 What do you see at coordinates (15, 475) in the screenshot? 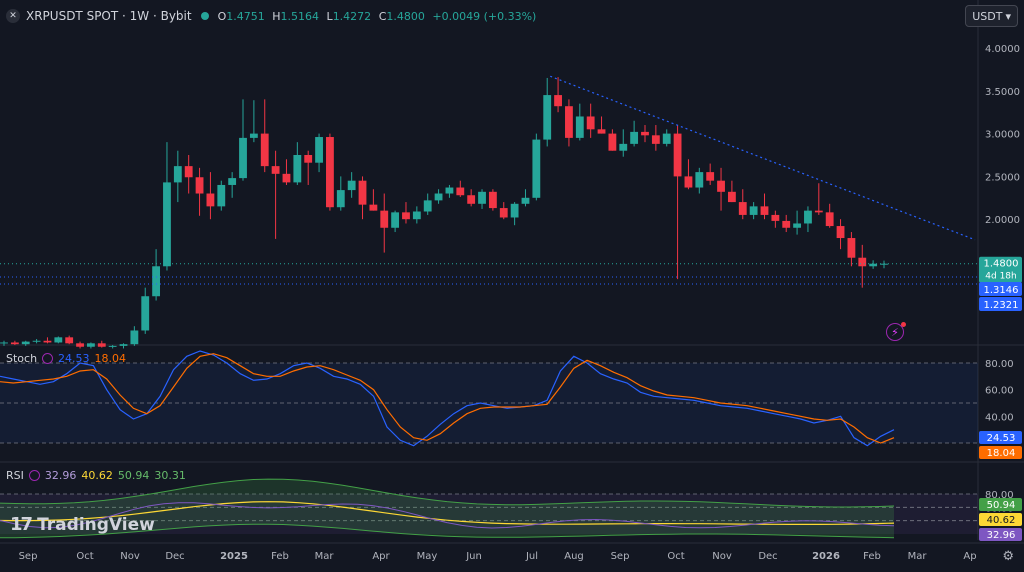
I see `rsi-label: RSI` at bounding box center [15, 475].